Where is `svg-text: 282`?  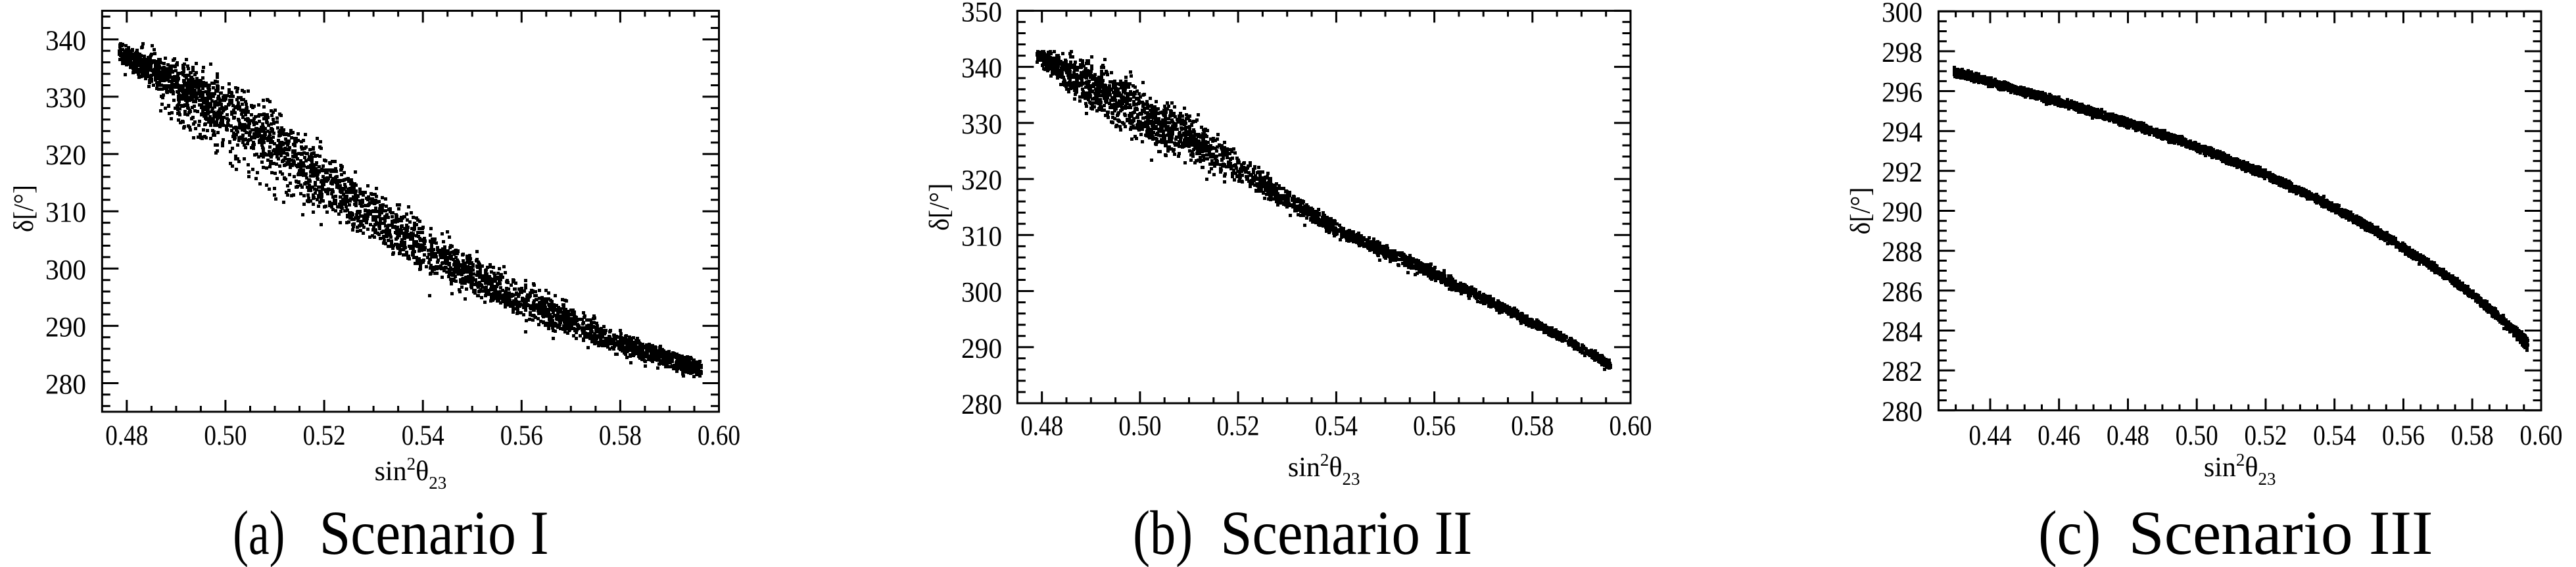 svg-text: 282 is located at coordinates (1902, 372).